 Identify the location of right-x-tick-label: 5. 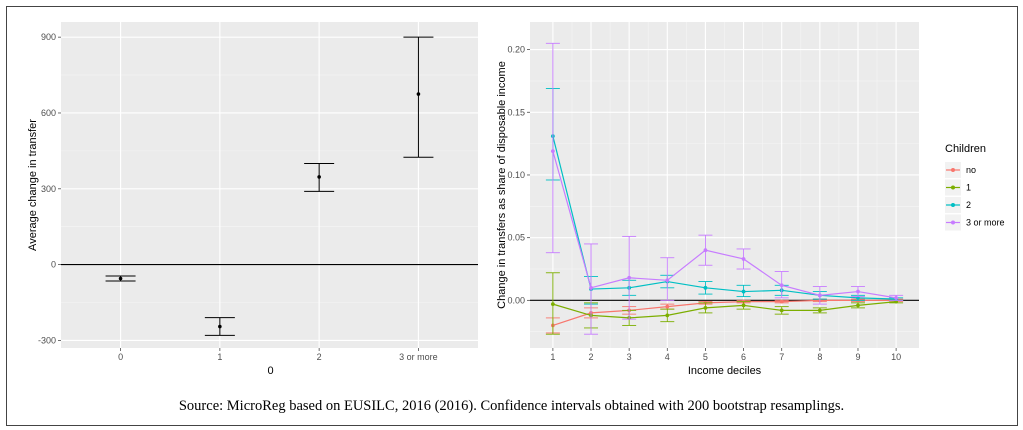
(705, 357).